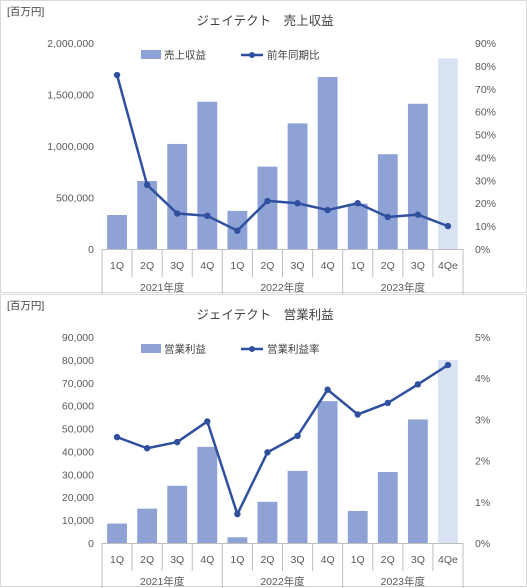  I want to click on y-right-tick-label: 20%, so click(485, 204).